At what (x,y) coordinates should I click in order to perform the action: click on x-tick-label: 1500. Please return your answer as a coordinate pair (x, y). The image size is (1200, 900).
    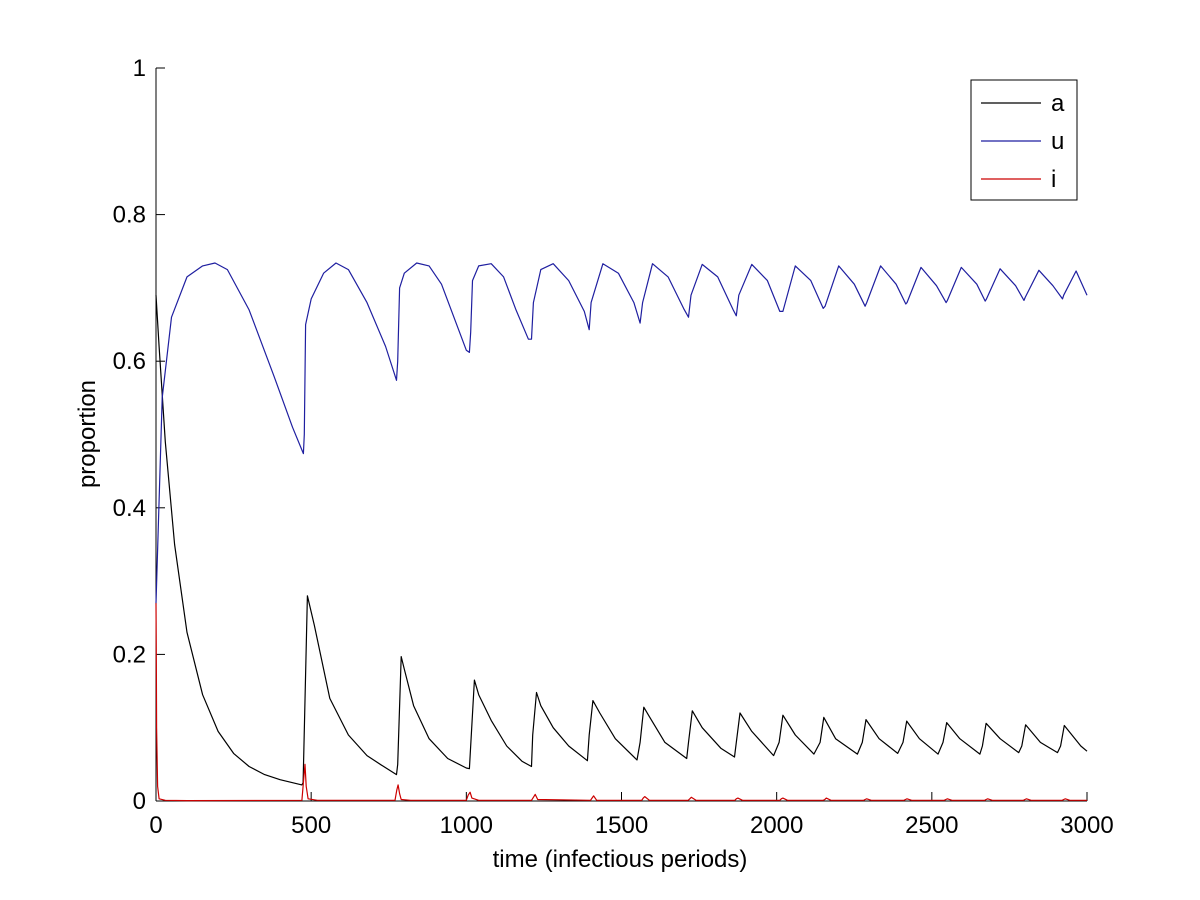
    Looking at the image, I should click on (621, 825).